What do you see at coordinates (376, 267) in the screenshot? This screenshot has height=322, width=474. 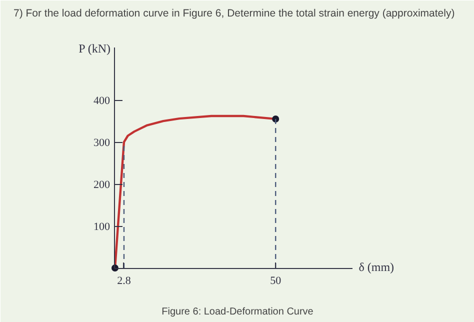 I see `x-axis-title: δ (mm)` at bounding box center [376, 267].